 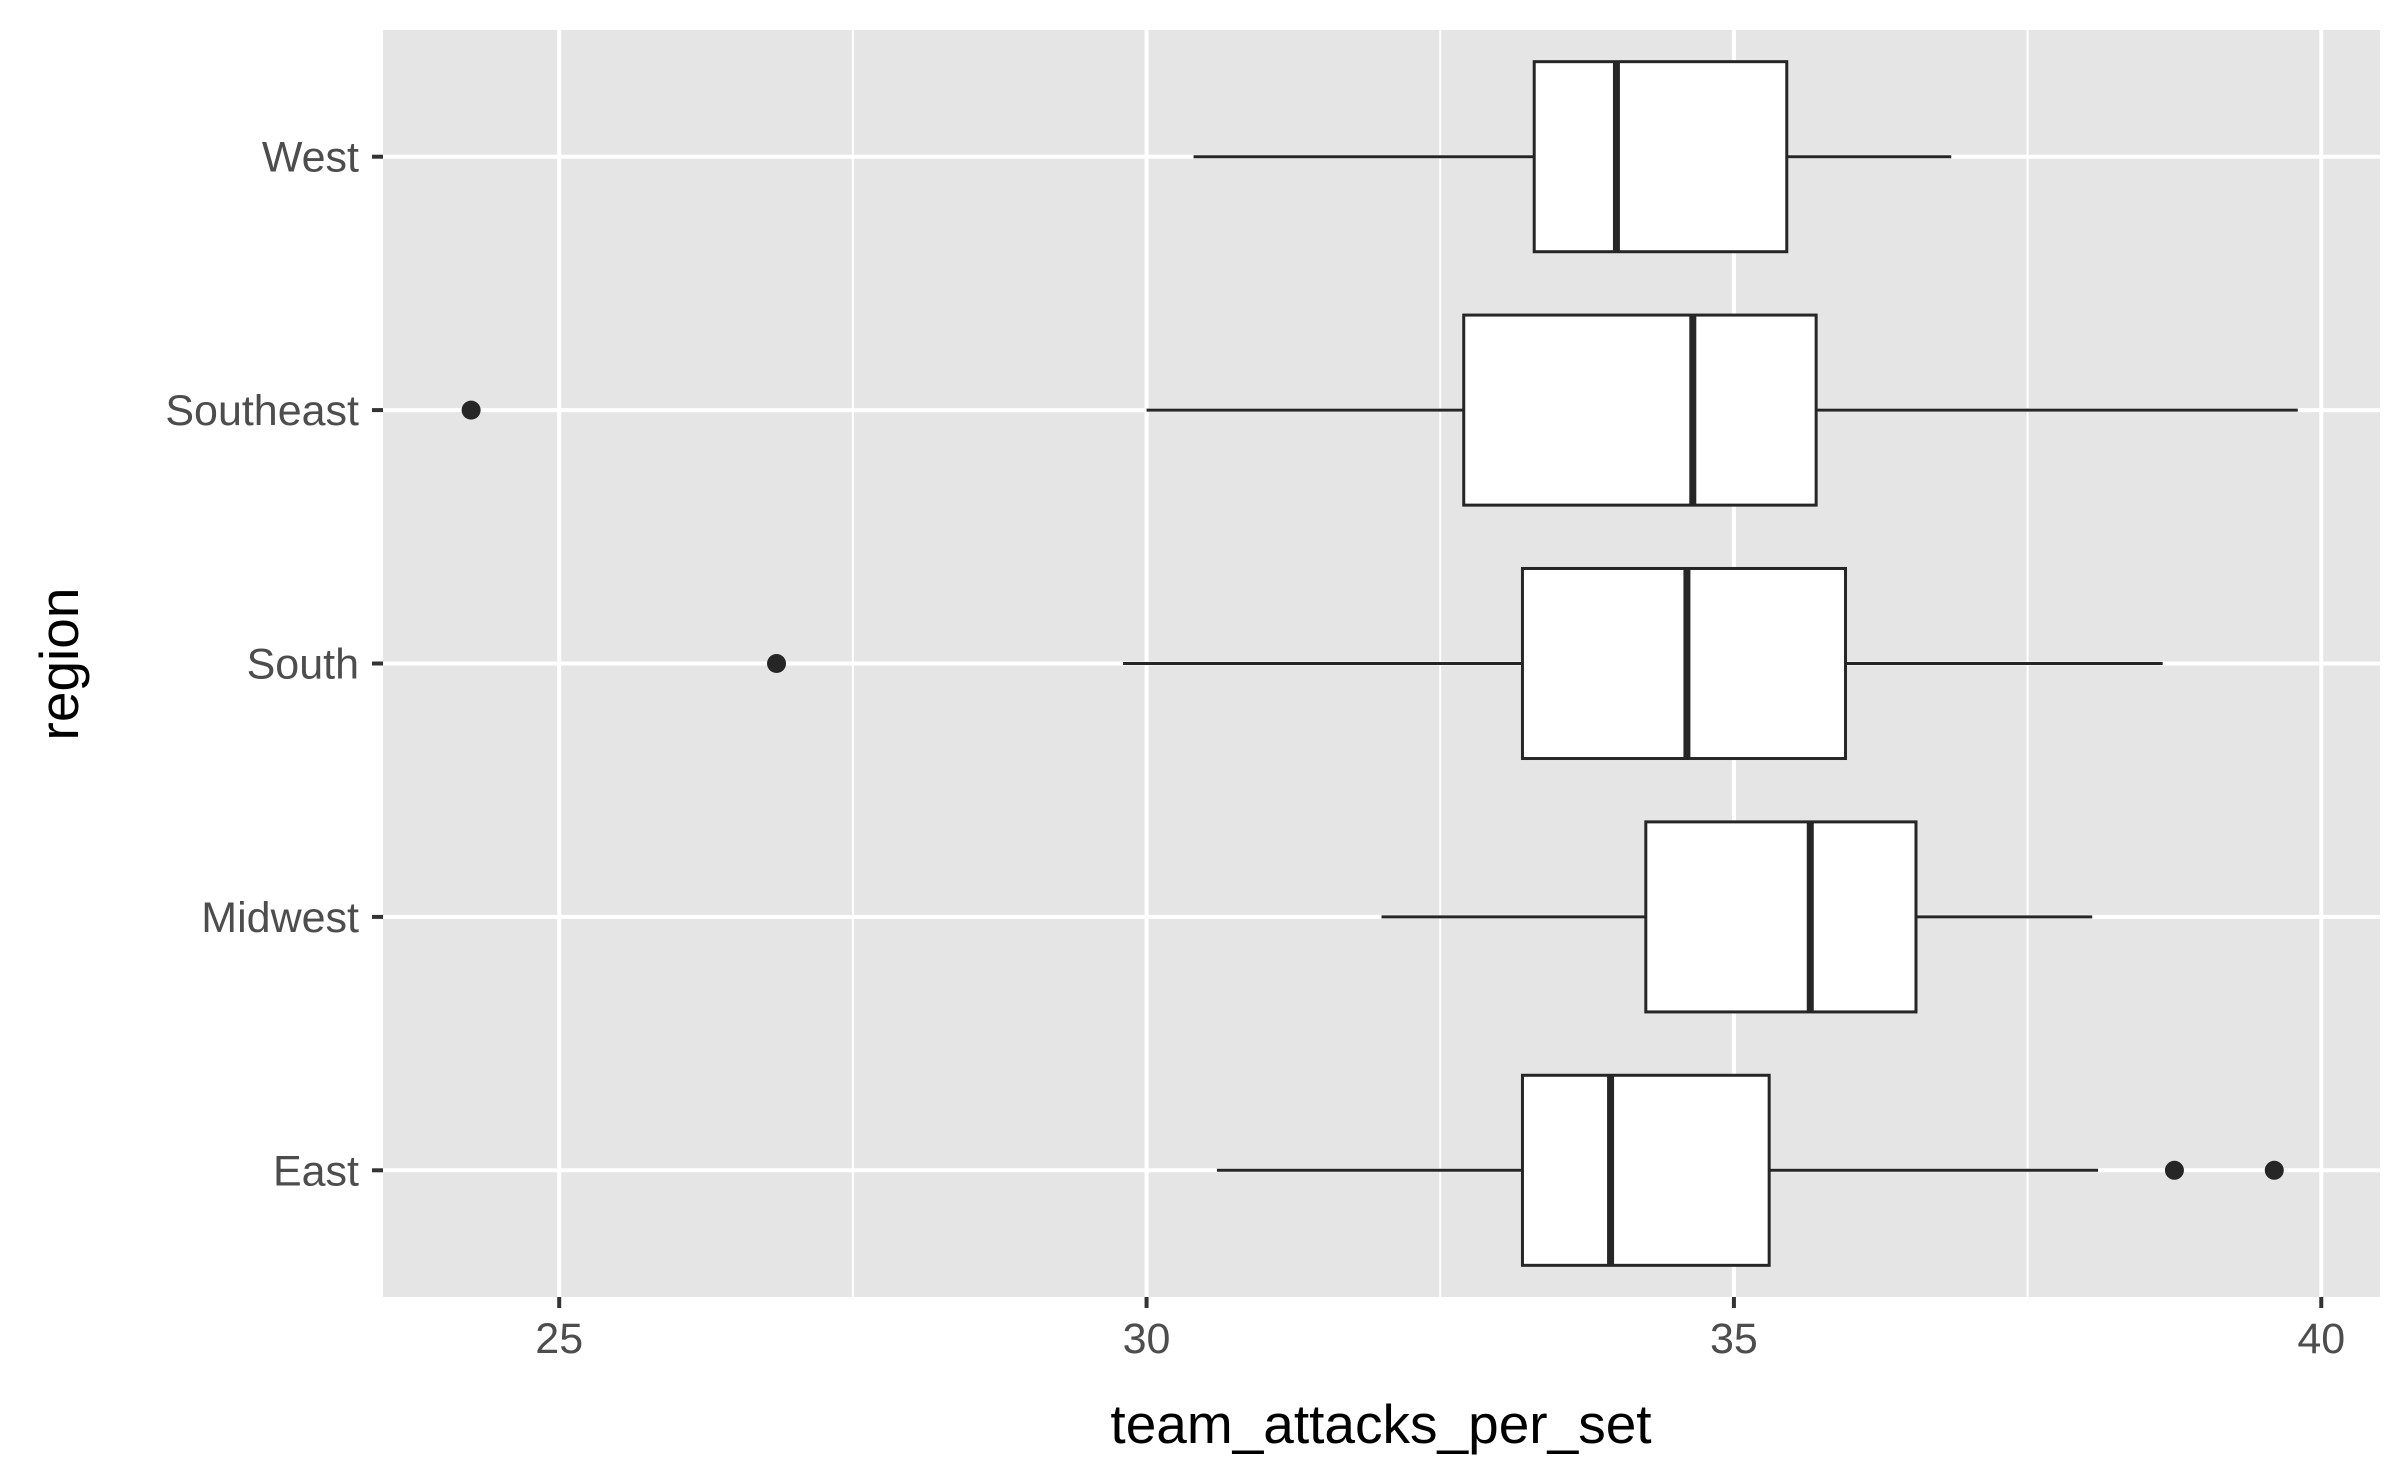 I want to click on x-tick-label: 40, so click(x=2321, y=1339).